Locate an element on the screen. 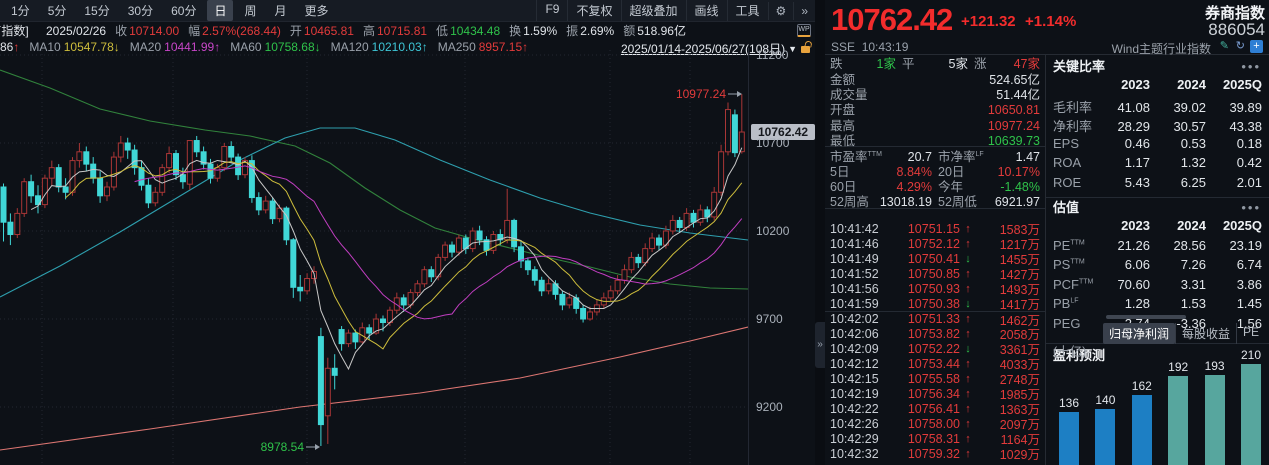  add-icon: + is located at coordinates (1256, 46).